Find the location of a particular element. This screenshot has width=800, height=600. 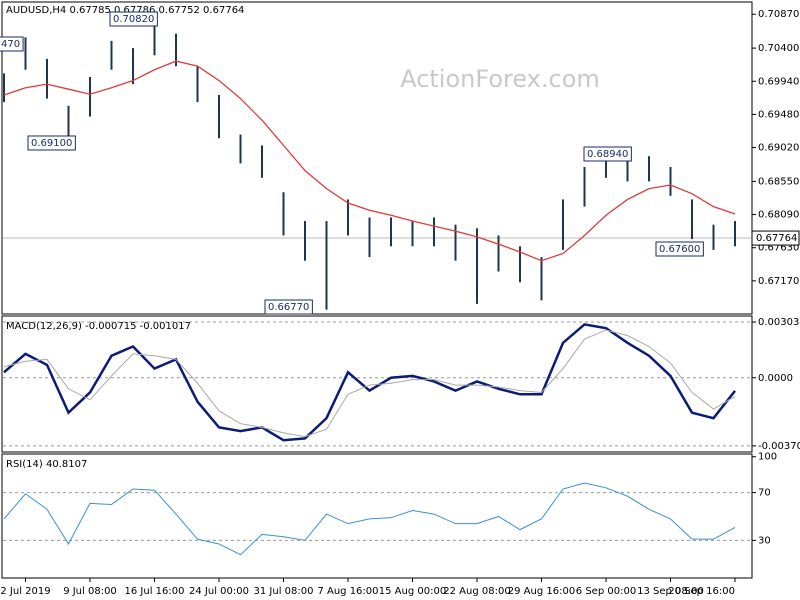

y-tick-label: 0.67630 is located at coordinates (778, 248).